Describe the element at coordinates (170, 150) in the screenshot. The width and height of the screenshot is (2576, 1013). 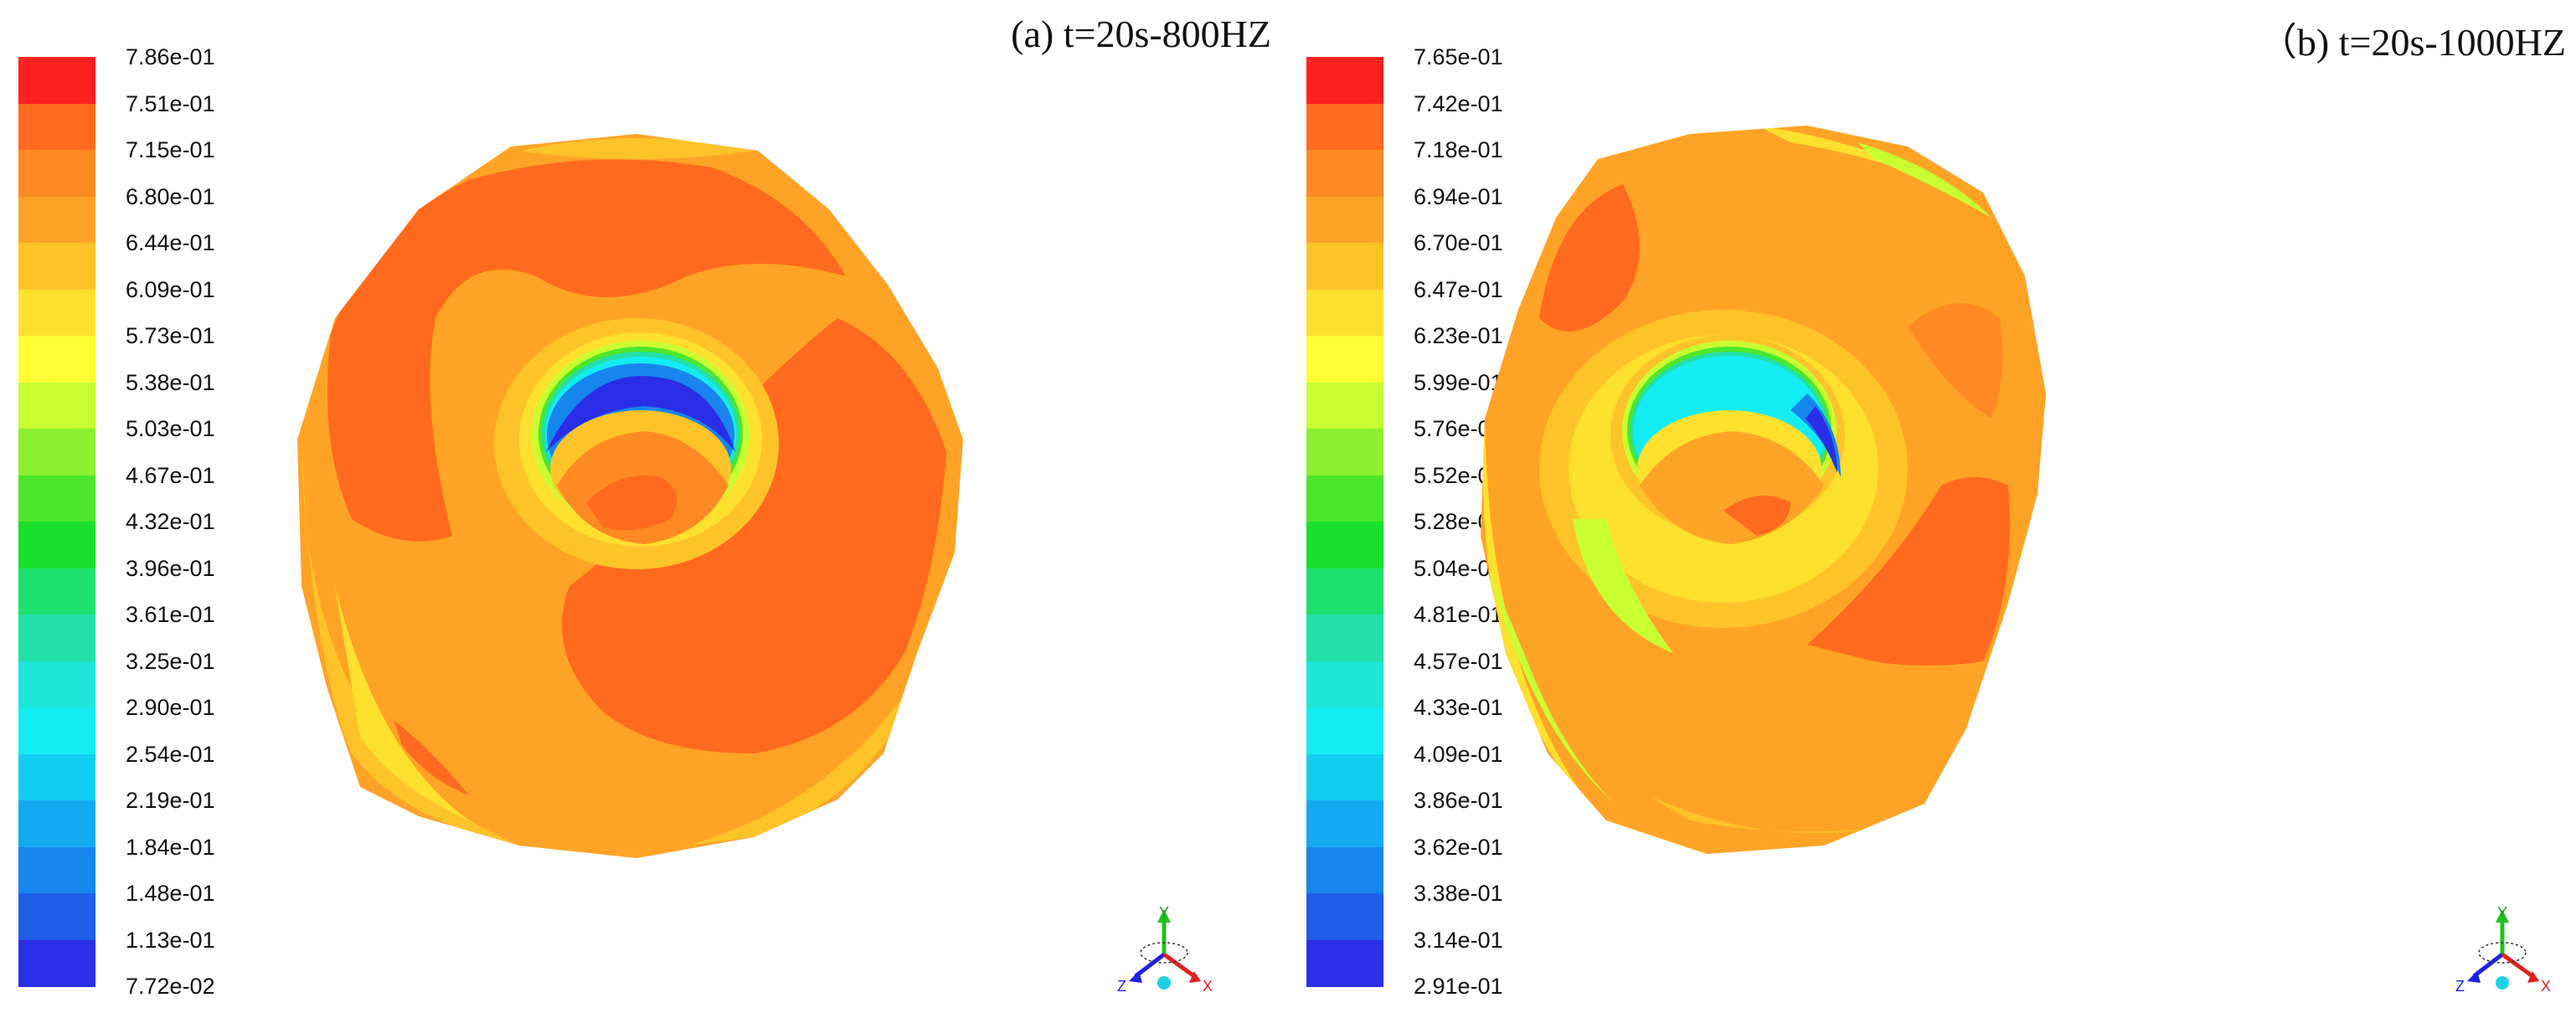
I see `legend-tick-label: 7.15e-01` at that location.